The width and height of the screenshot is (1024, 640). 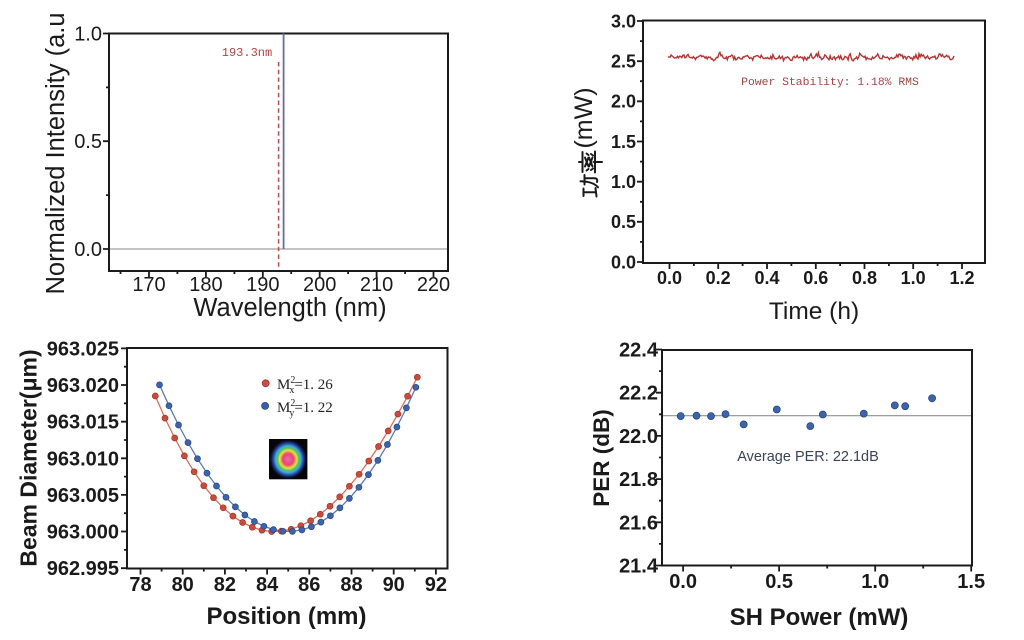 What do you see at coordinates (148, 285) in the screenshot?
I see `svg-text: 170` at bounding box center [148, 285].